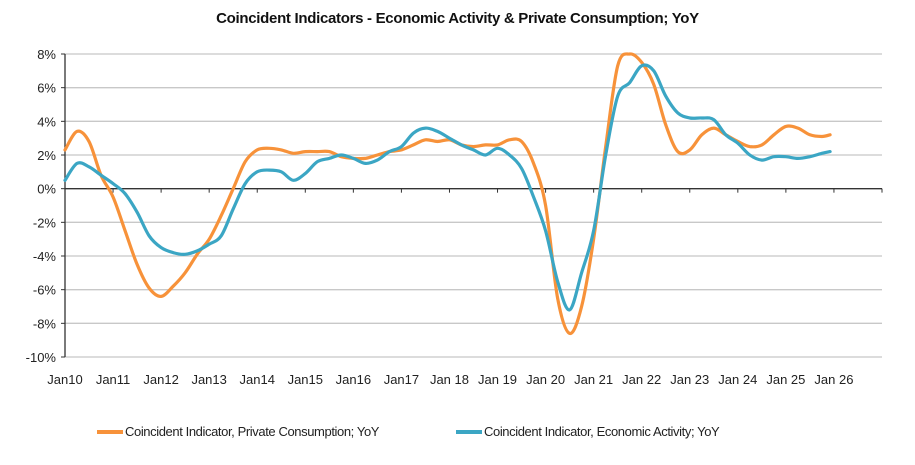  Describe the element at coordinates (160, 379) in the screenshot. I see `x-tick-label: Jan12` at that location.